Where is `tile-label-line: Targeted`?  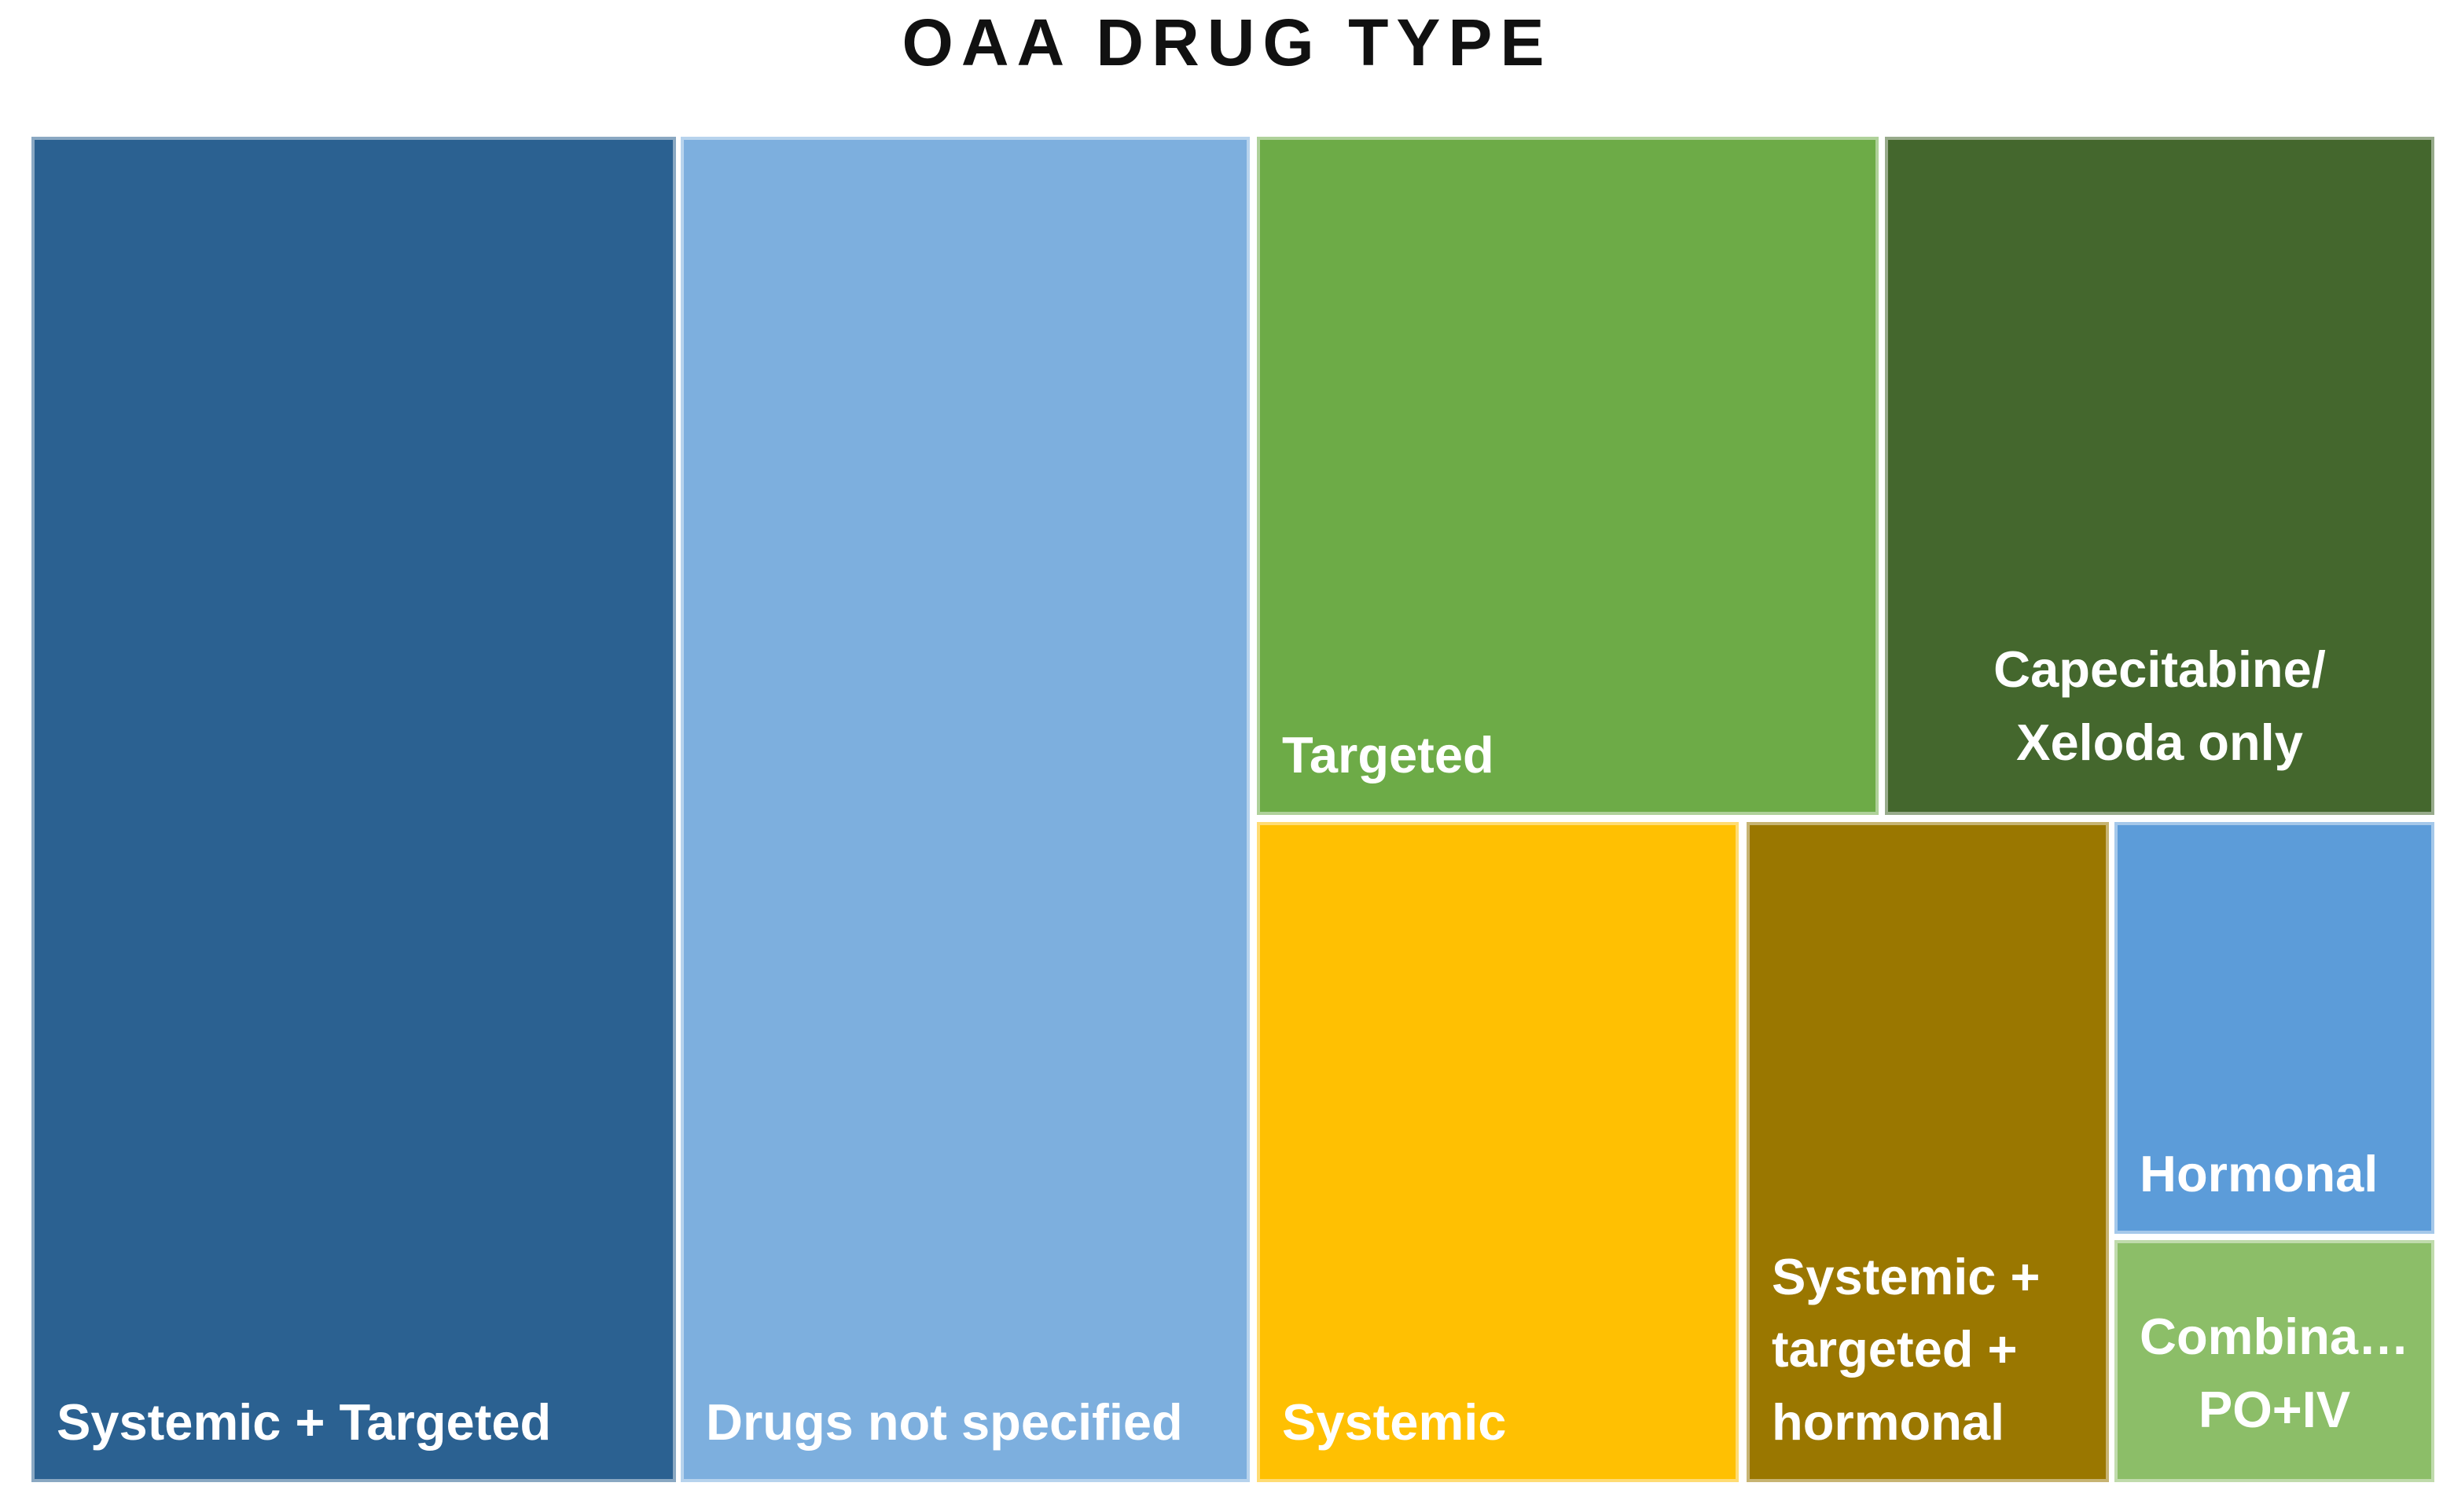
tile-label-line: Targeted is located at coordinates (1388, 755).